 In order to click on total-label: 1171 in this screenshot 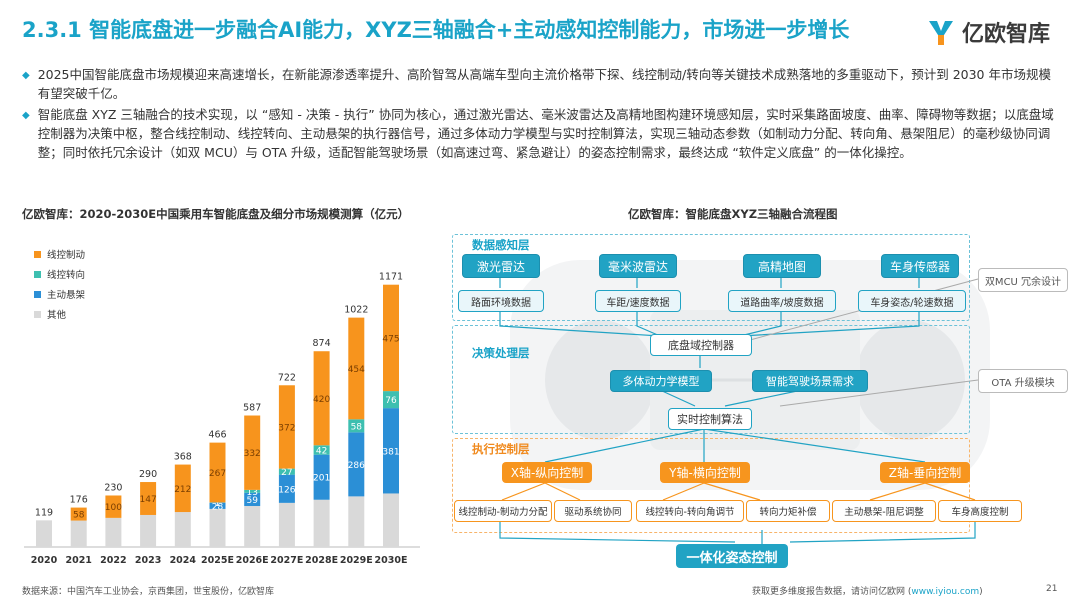, I will do `click(391, 277)`.